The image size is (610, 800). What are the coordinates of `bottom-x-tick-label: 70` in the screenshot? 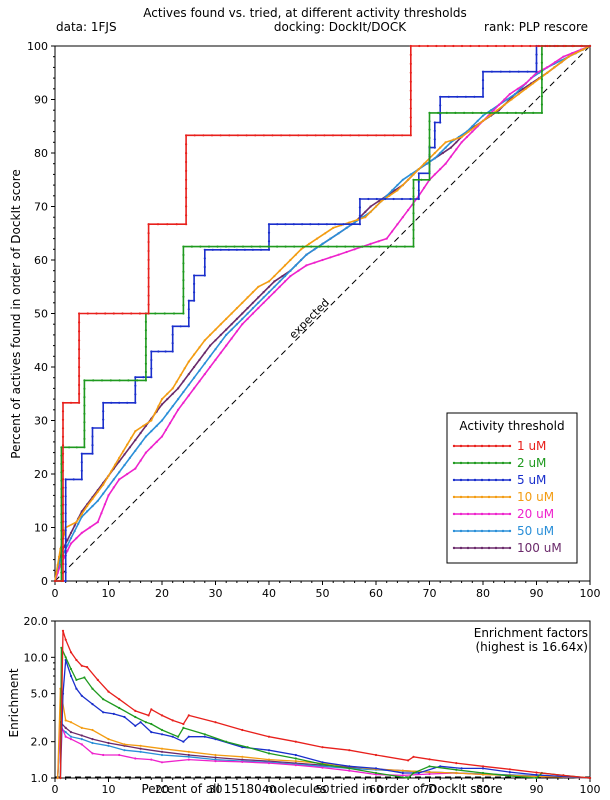 It's located at (430, 789).